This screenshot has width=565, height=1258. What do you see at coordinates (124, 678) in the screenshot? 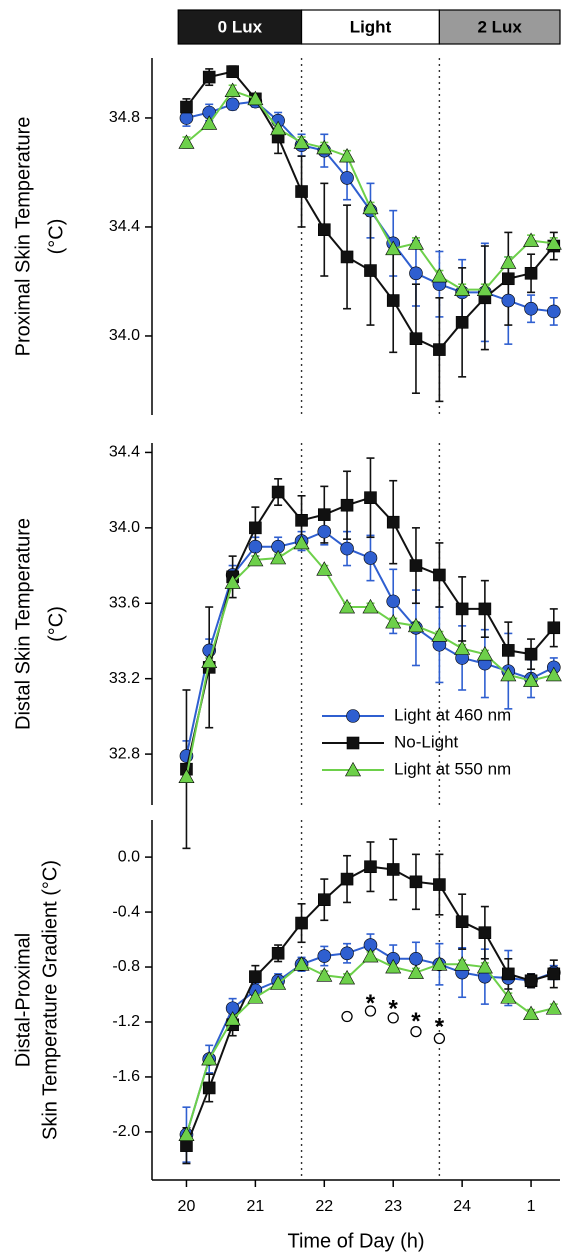
I see `y-tick-label: 33.2` at bounding box center [124, 678].